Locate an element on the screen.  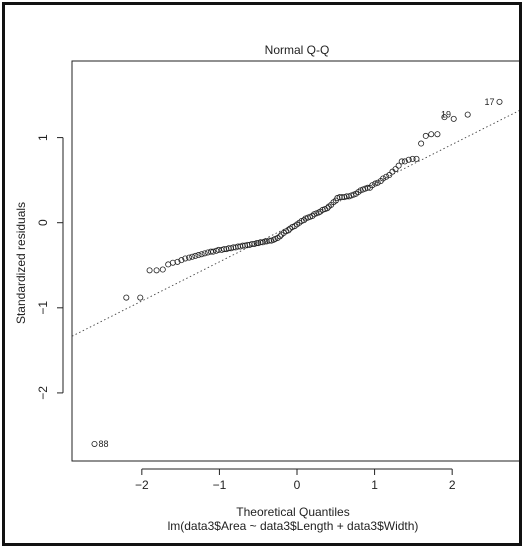
point-label: 17 is located at coordinates (489, 102).